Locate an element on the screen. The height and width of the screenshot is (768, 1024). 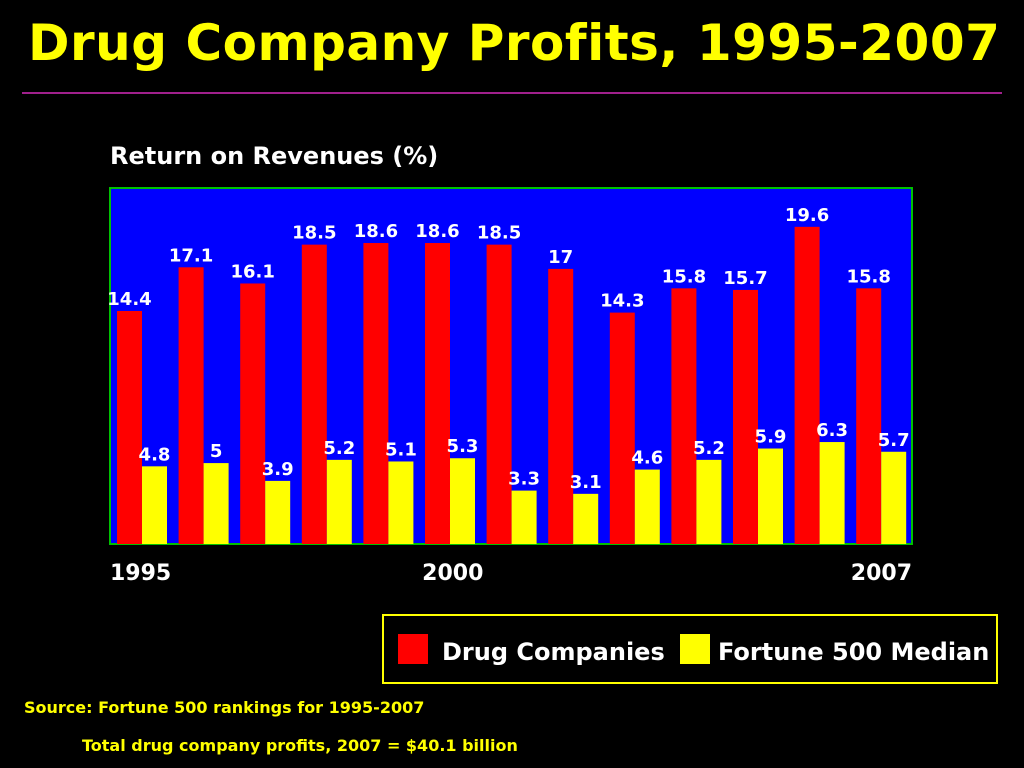
legend-label-fortune-500-median: Fortune 500 Median is located at coordinates (854, 652).